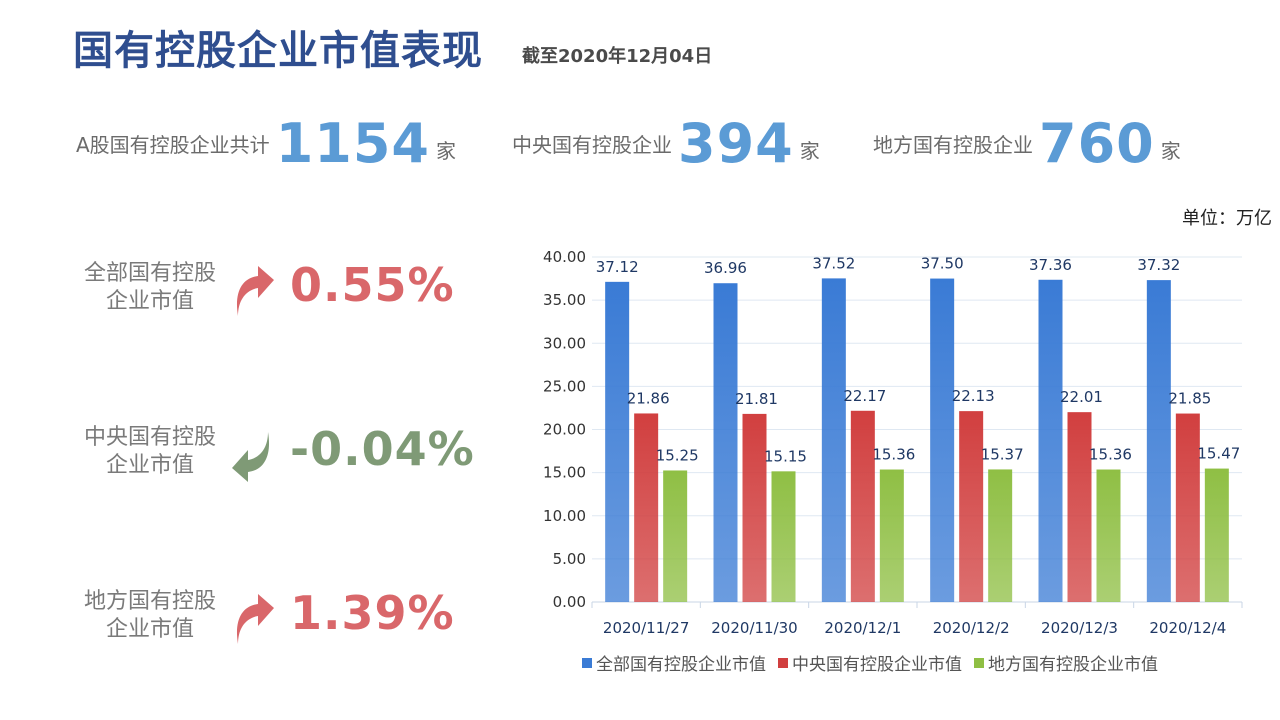 The height and width of the screenshot is (720, 1280). Describe the element at coordinates (382, 449) in the screenshot. I see `change-central-value: -0.04%` at that location.